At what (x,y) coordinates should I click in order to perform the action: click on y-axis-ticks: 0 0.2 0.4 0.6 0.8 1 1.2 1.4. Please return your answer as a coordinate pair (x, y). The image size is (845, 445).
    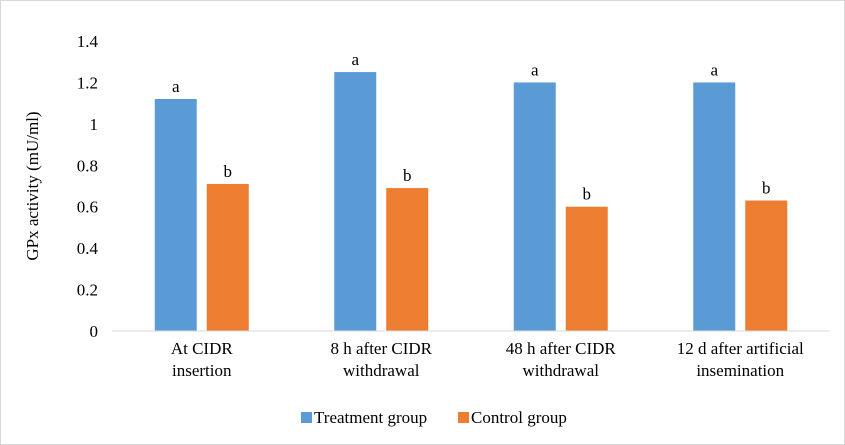
    Looking at the image, I should click on (88, 186).